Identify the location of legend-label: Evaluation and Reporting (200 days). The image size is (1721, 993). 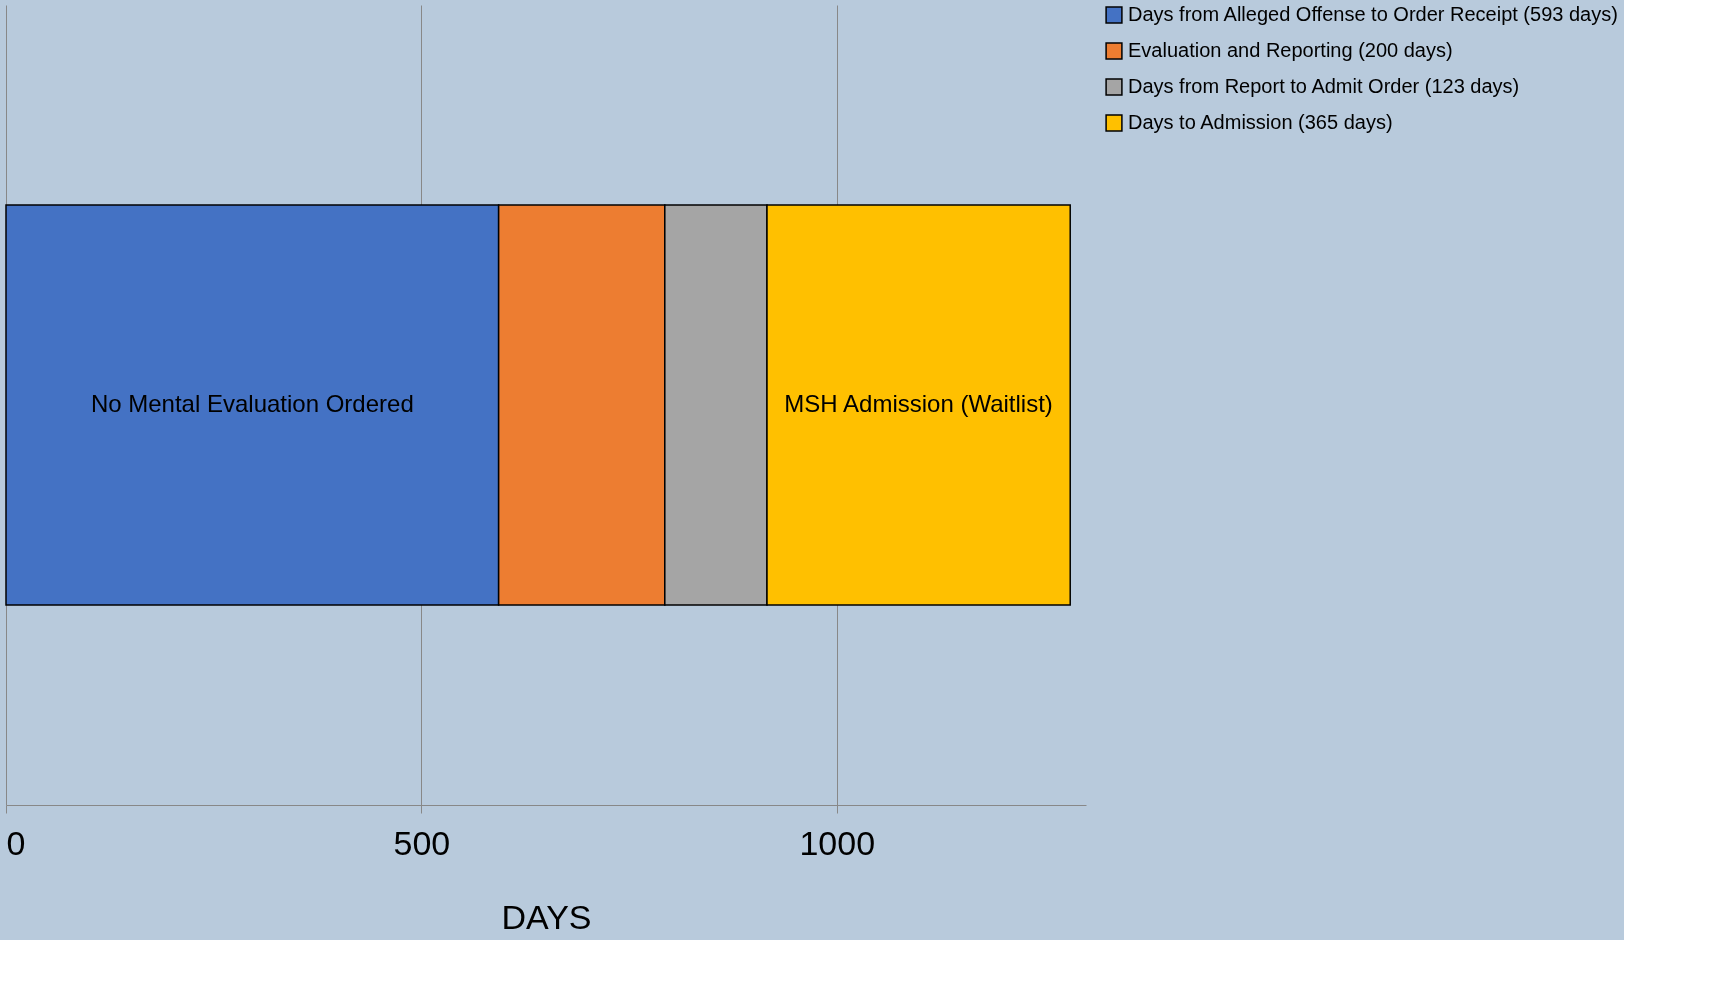
(1290, 50).